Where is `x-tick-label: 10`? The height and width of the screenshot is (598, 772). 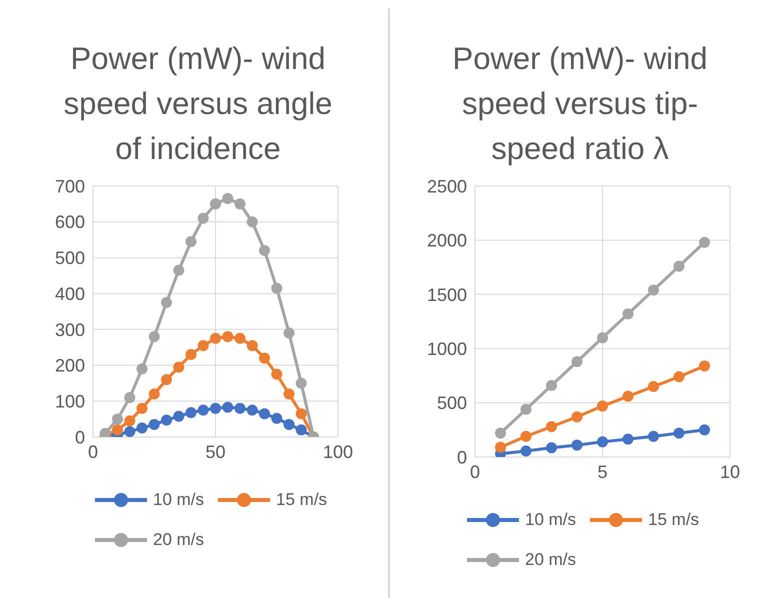 x-tick-label: 10 is located at coordinates (730, 472).